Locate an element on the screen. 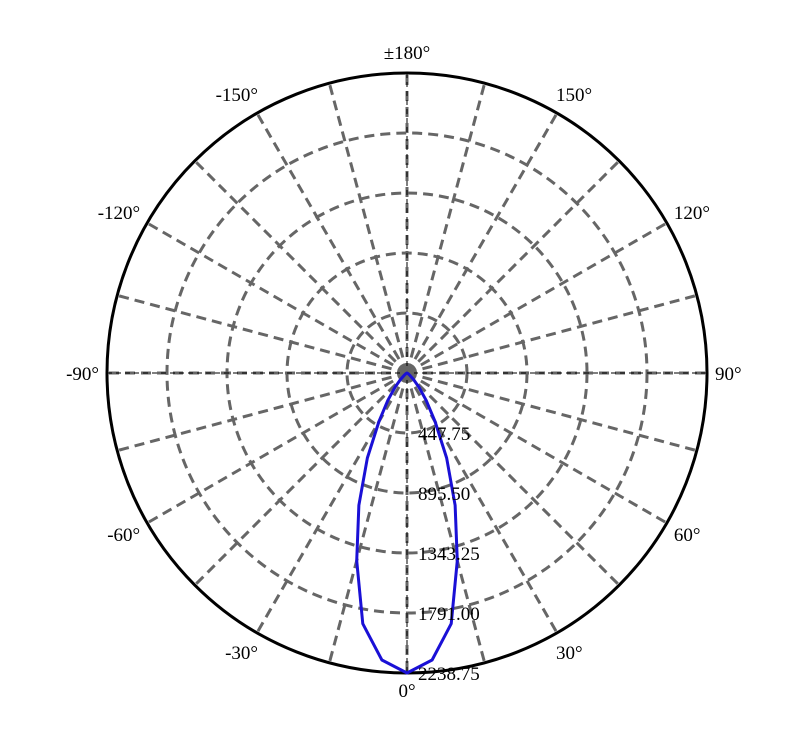  angle-tick-label: 30° is located at coordinates (569, 653).